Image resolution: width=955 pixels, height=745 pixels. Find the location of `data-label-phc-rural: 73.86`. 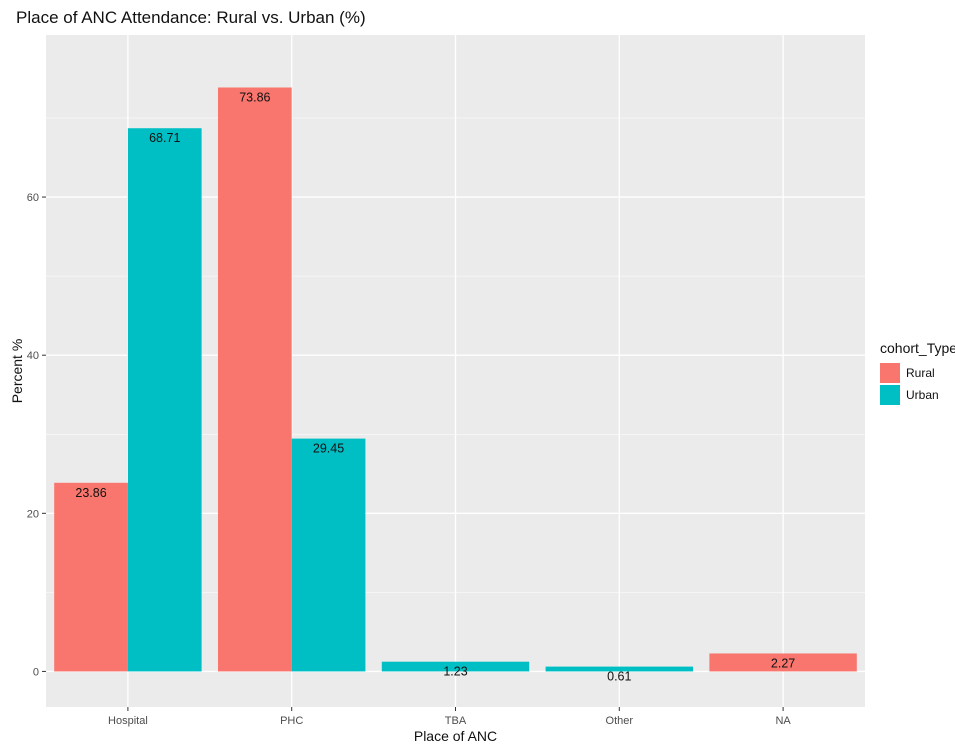

data-label-phc-rural: 73.86 is located at coordinates (254, 97).